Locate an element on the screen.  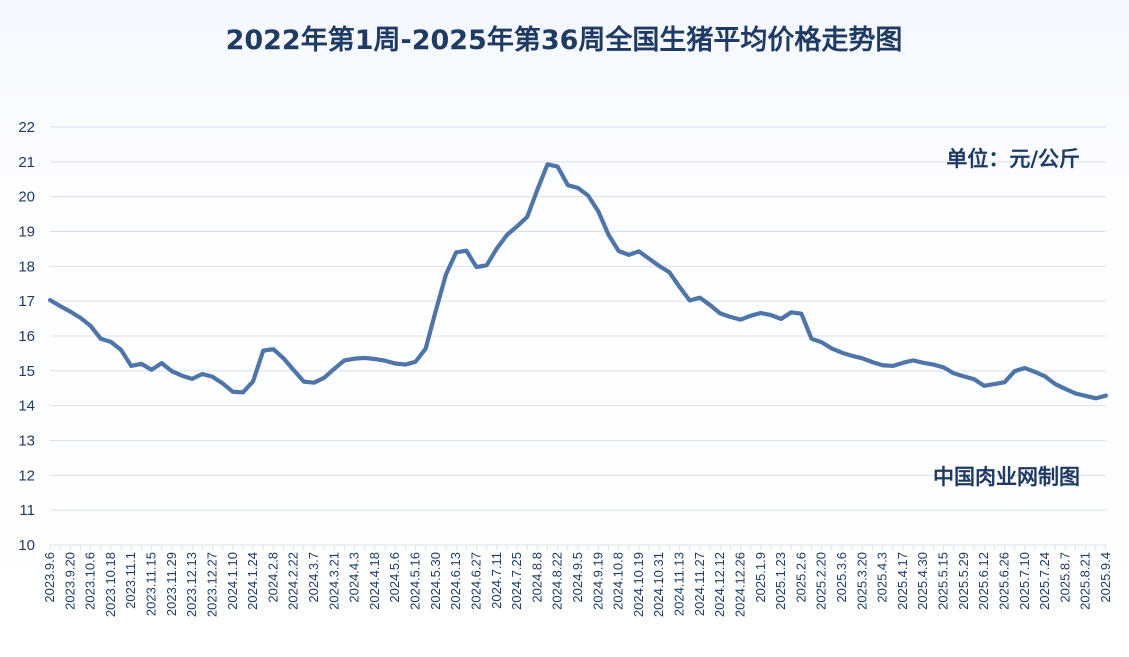
x-tick-label: 2024.10.8 is located at coordinates (618, 581).